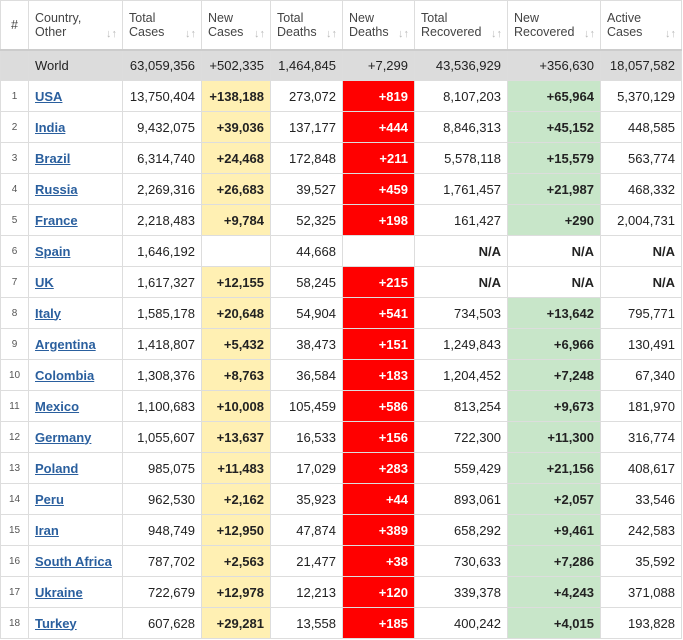  I want to click on cell: 5, so click(14, 220).